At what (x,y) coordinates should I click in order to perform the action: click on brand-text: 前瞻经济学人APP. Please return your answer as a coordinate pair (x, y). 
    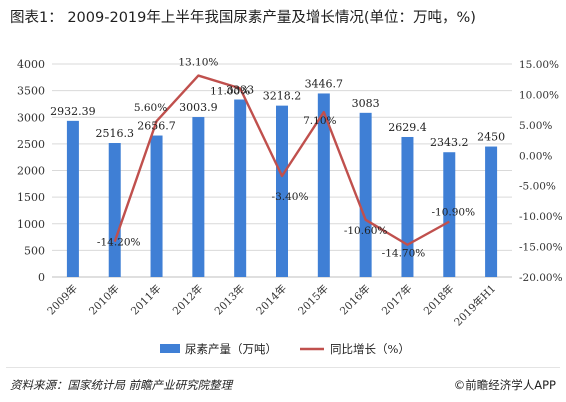
    Looking at the image, I should click on (510, 385).